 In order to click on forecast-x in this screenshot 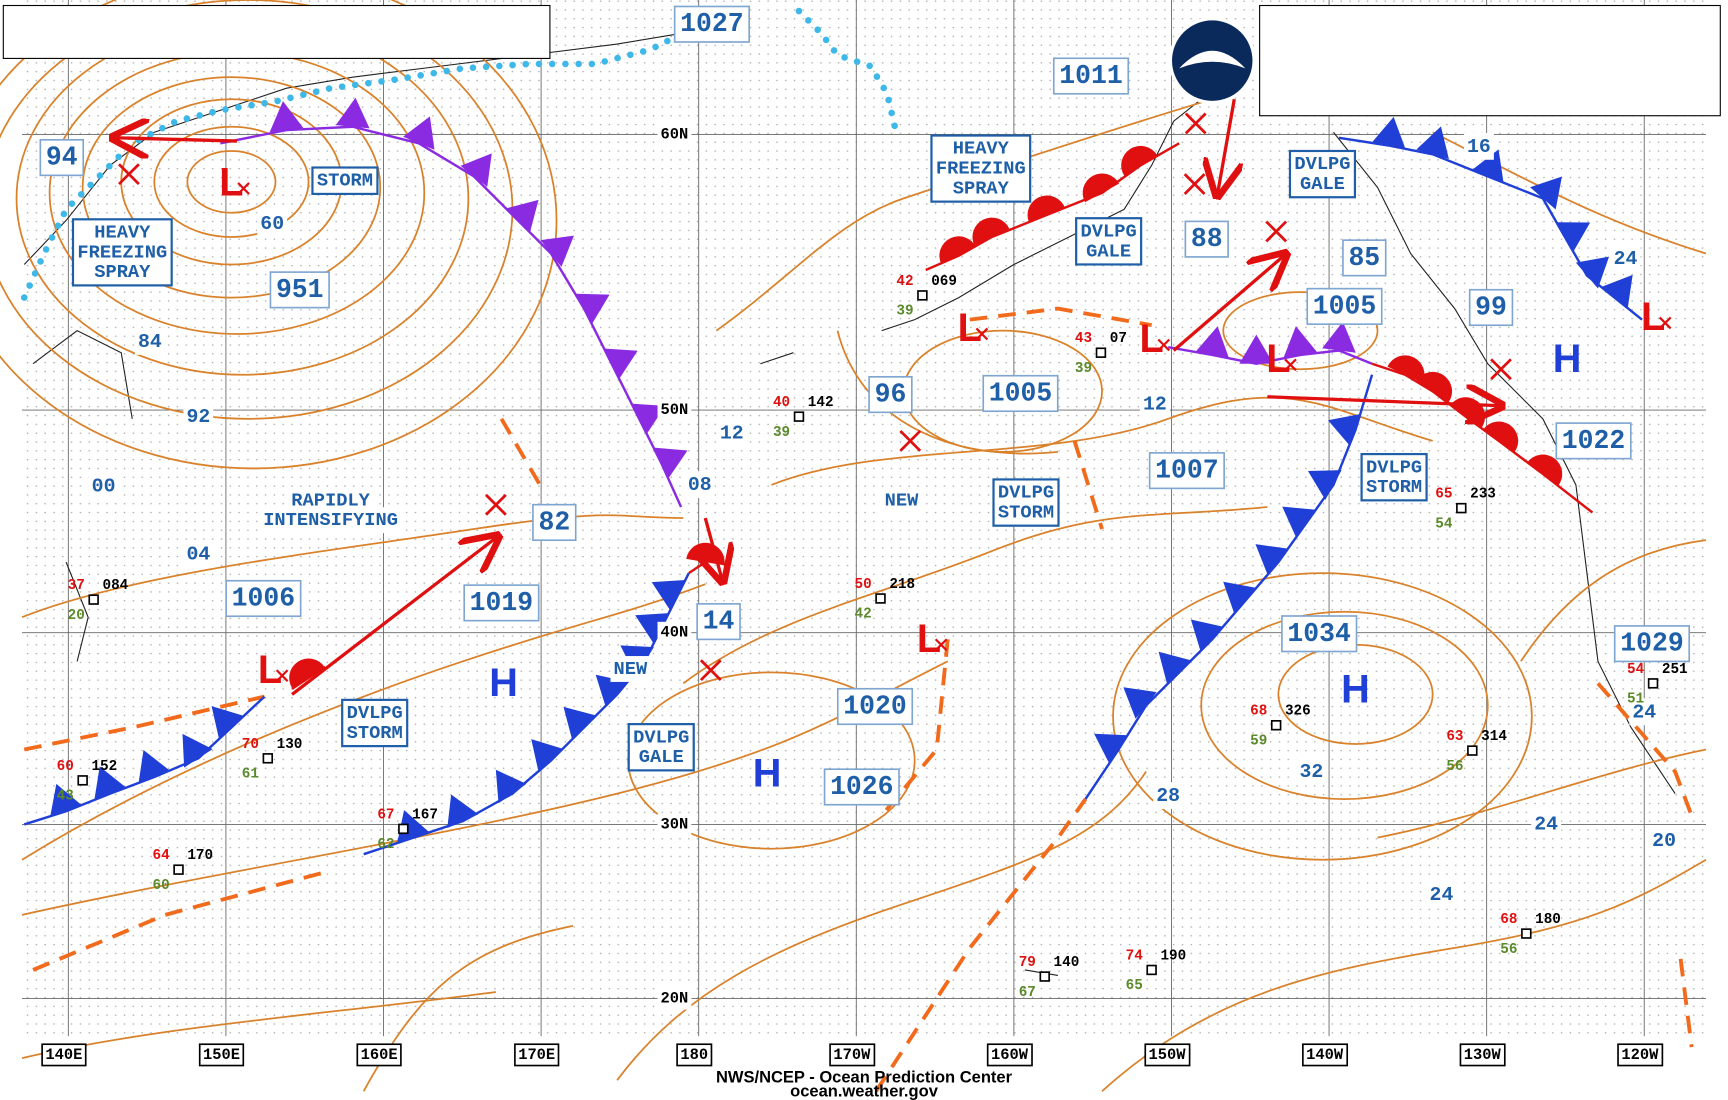, I will do `click(1195, 123)`.